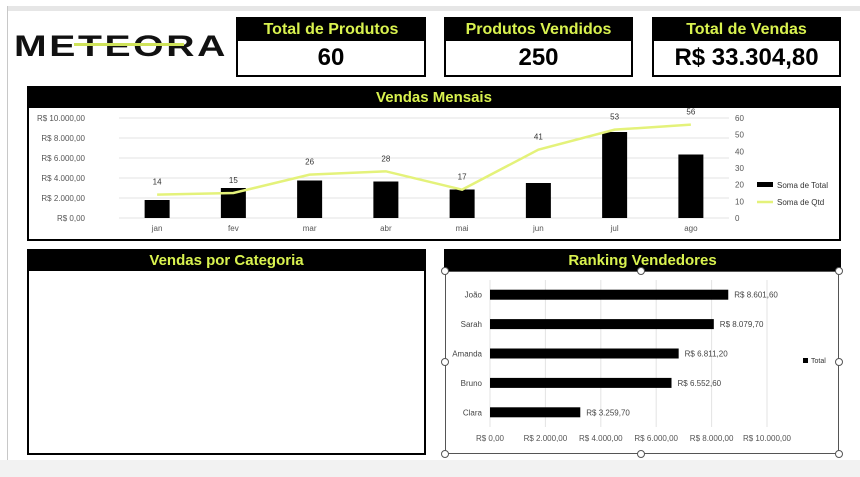  What do you see at coordinates (538, 30) in the screenshot?
I see `kpi-title: Produtos Vendidos` at bounding box center [538, 30].